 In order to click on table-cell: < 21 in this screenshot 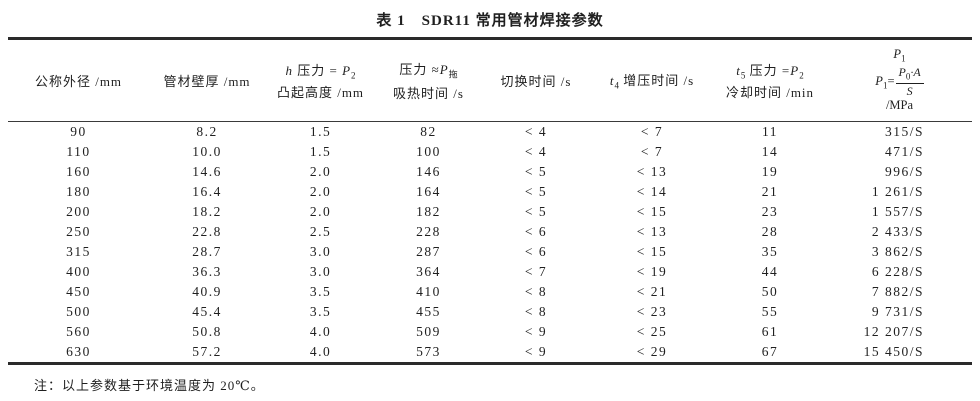, I will do `click(652, 291)`.